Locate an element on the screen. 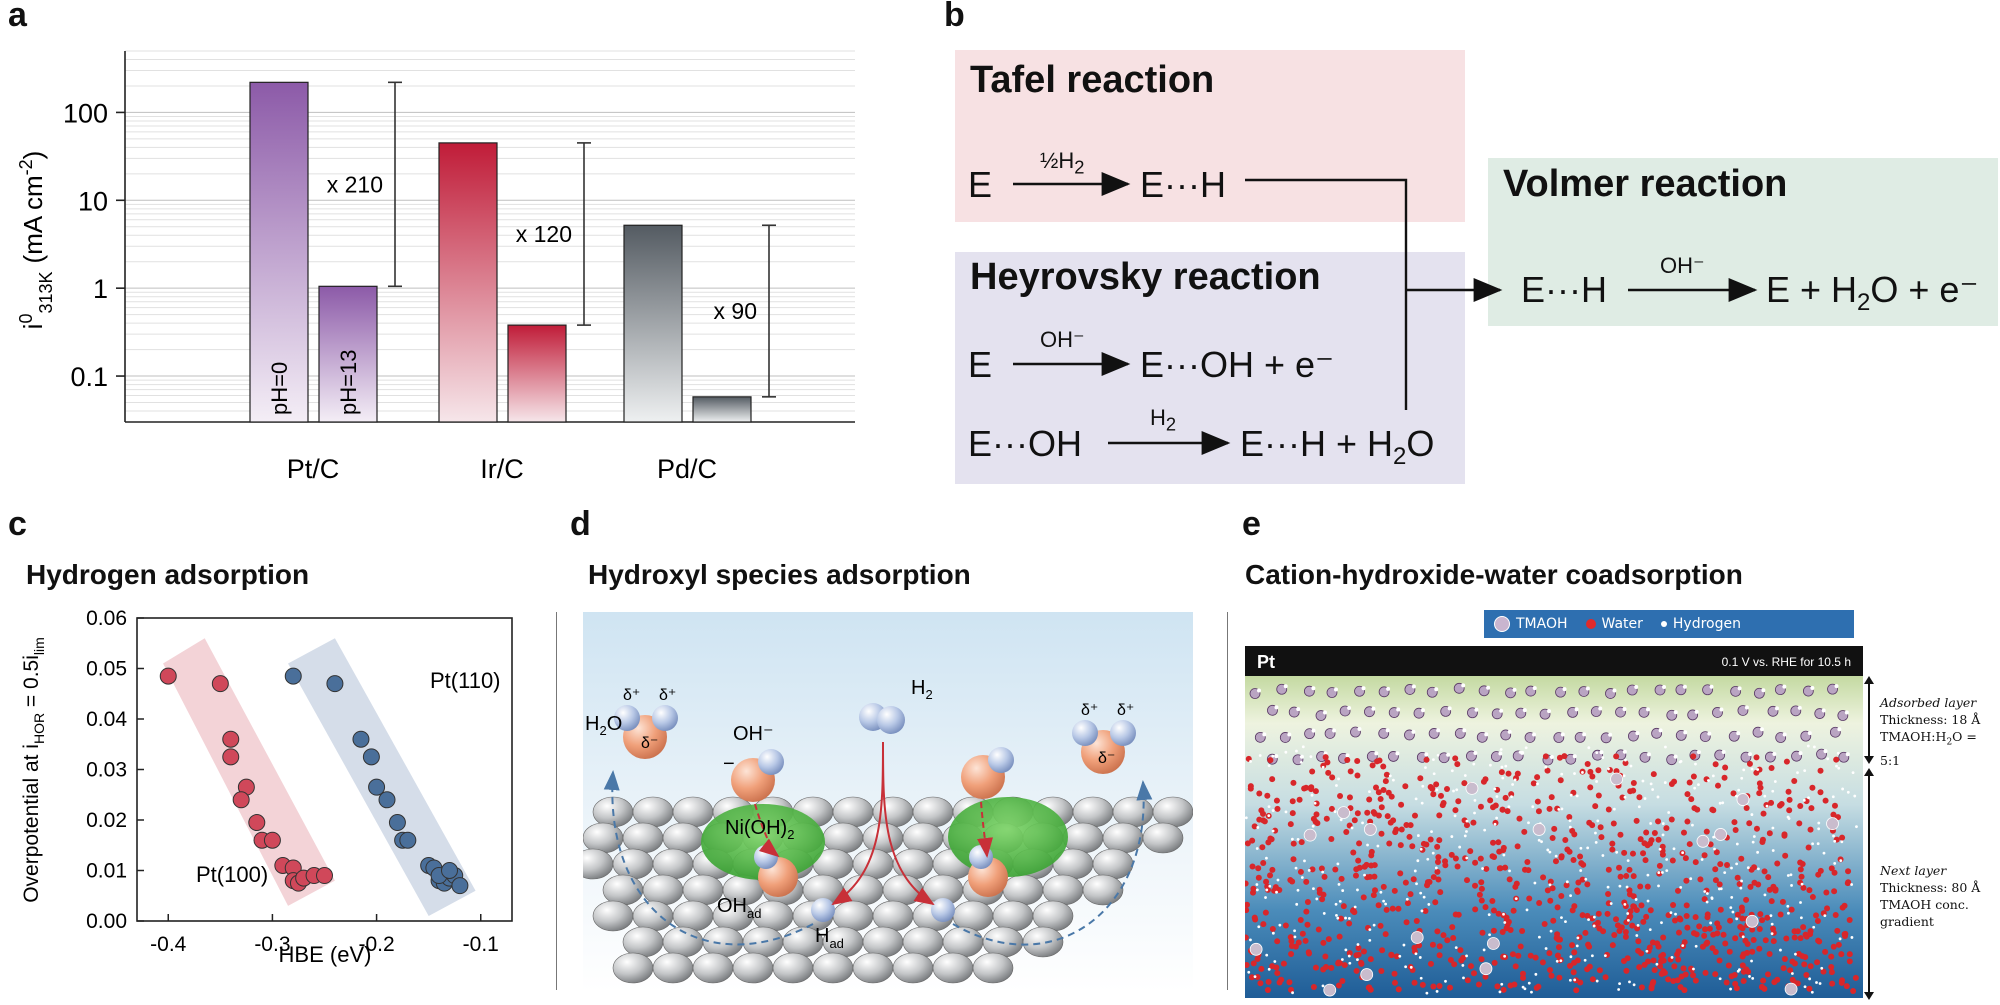 The width and height of the screenshot is (2000, 1005). x-tick-label: -0.3 is located at coordinates (272, 944).